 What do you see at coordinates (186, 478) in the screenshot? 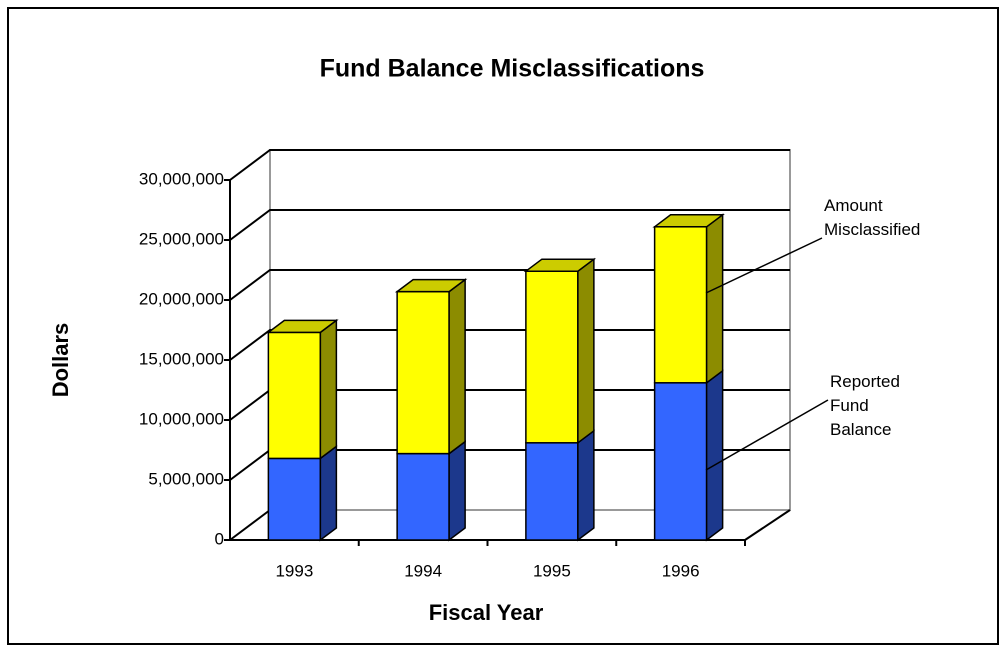
I see `y-tick-label: 5,000,000` at bounding box center [186, 478].